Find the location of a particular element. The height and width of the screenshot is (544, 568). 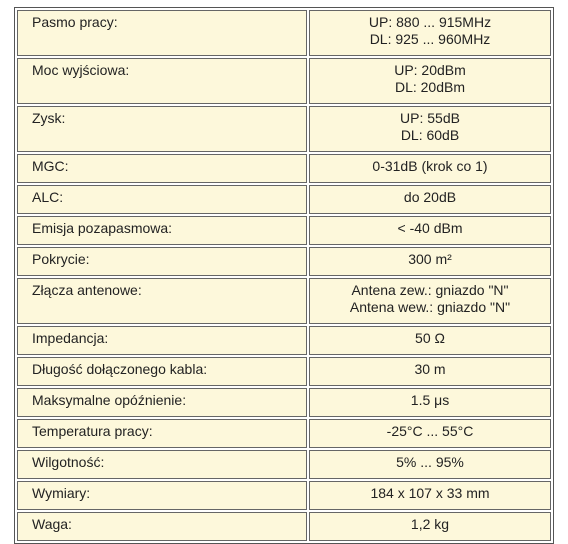

spec-label: Wymiary: is located at coordinates (162, 495).